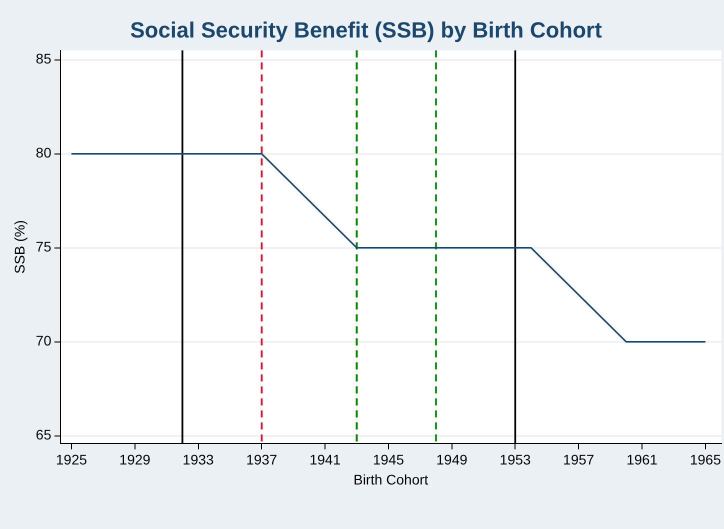 The image size is (724, 529). What do you see at coordinates (44, 58) in the screenshot?
I see `y-tick-label: 85` at bounding box center [44, 58].